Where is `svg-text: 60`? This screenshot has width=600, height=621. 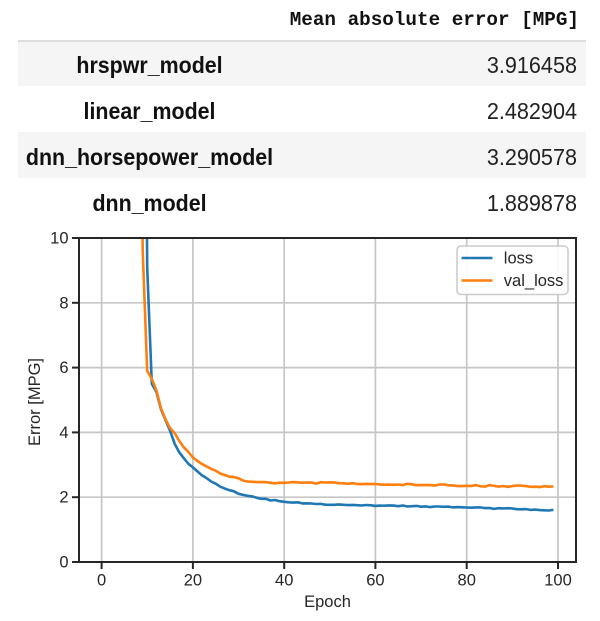
svg-text: 60 is located at coordinates (375, 581).